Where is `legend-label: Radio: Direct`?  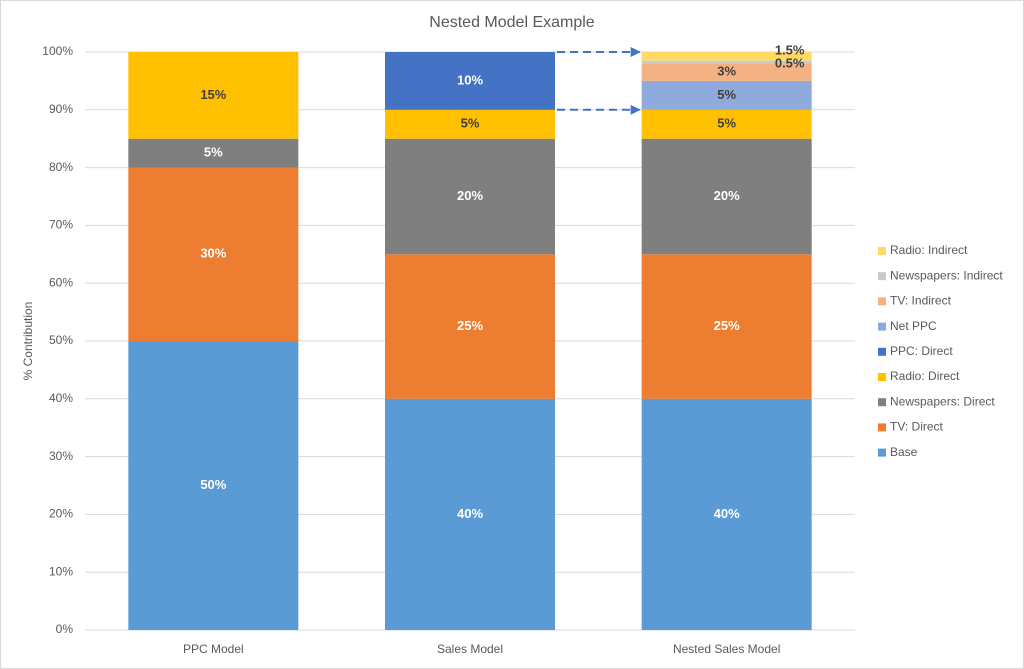 legend-label: Radio: Direct is located at coordinates (925, 376).